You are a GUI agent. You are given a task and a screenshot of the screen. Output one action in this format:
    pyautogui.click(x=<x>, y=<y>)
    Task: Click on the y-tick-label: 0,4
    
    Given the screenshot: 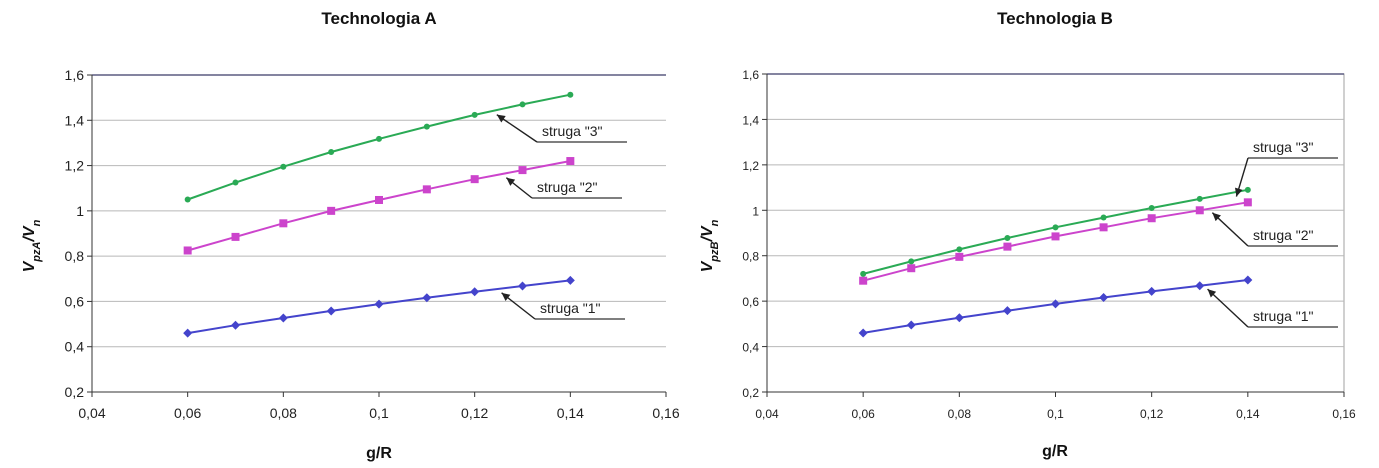 What is the action you would take?
    pyautogui.click(x=75, y=347)
    